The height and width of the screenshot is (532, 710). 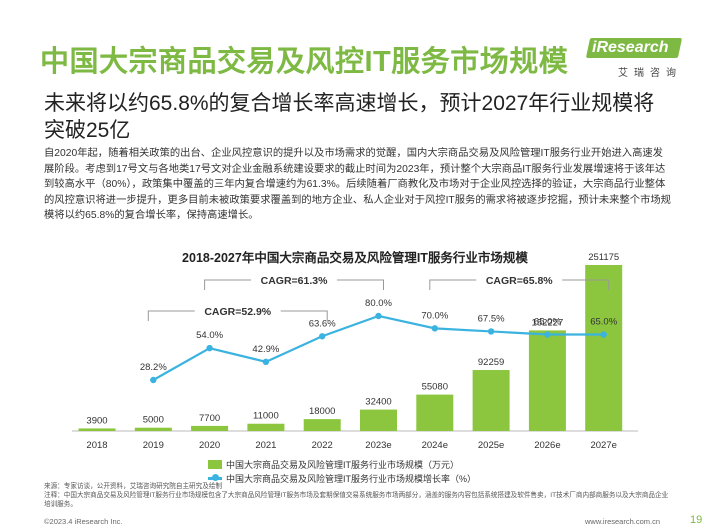 What do you see at coordinates (623, 521) in the screenshot?
I see `website-link: www.iresearch.com.cn` at bounding box center [623, 521].